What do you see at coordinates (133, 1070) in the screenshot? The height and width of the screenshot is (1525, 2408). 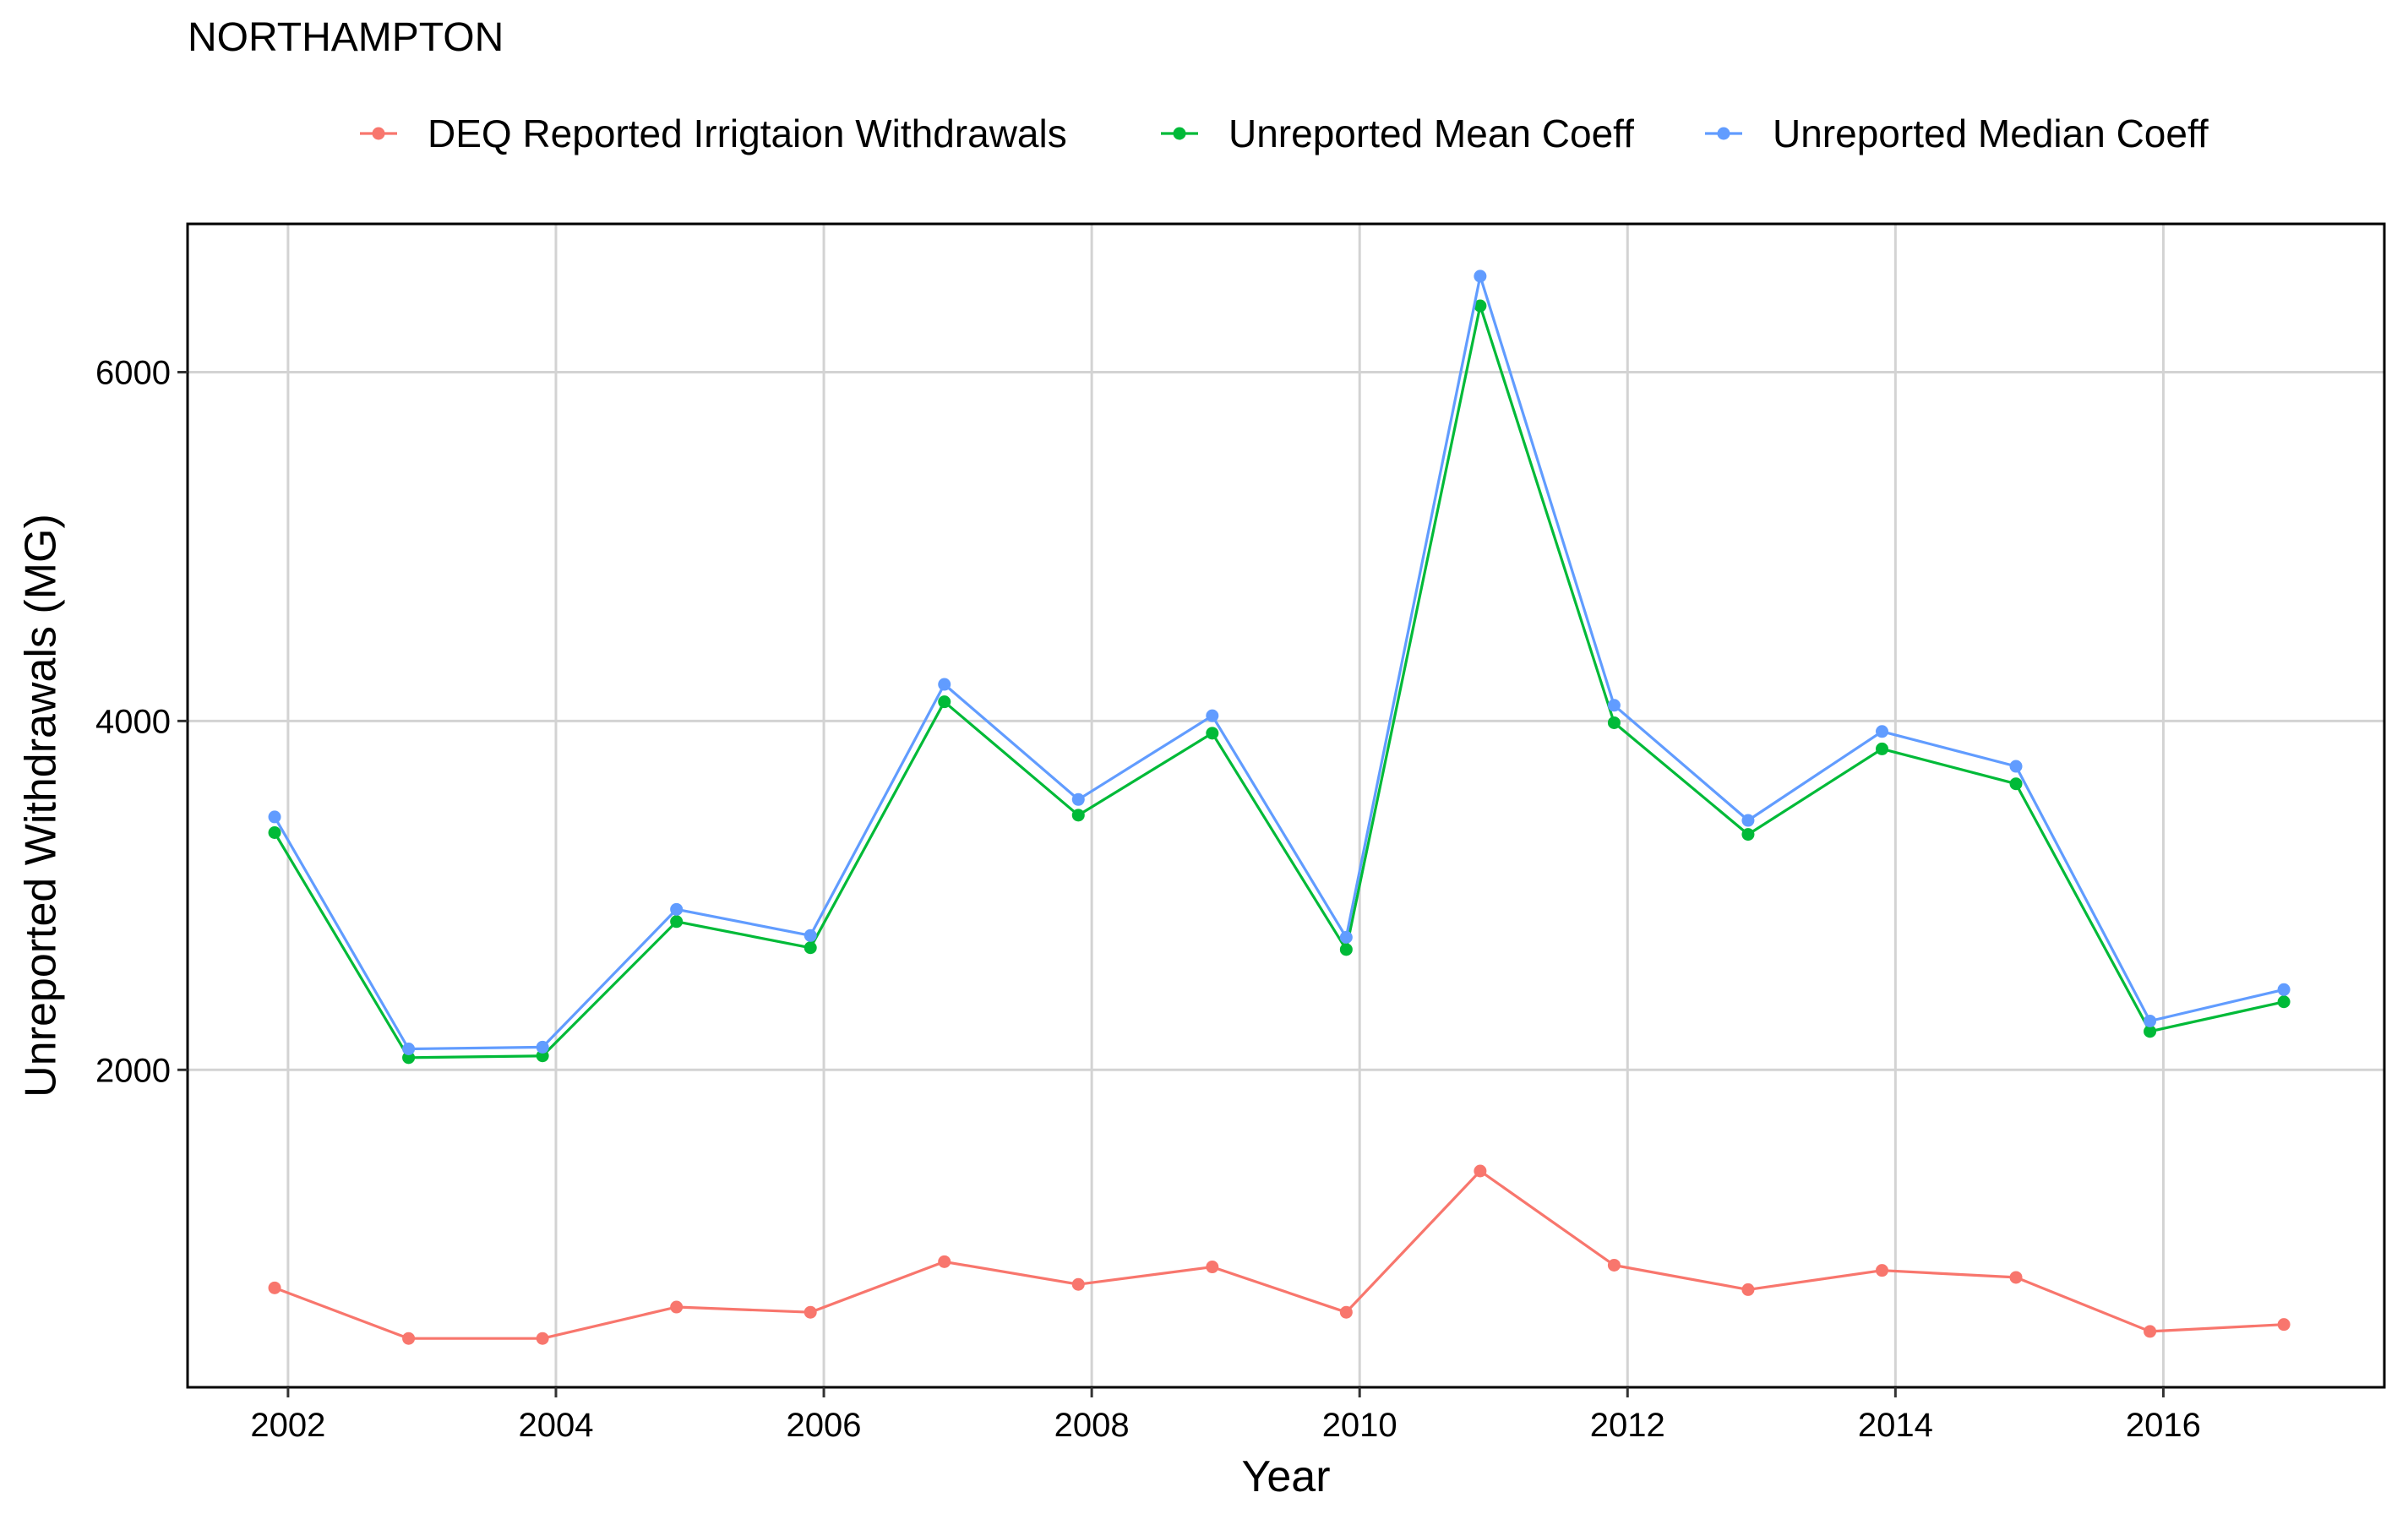 I see `y-tick-label: 2000` at bounding box center [133, 1070].